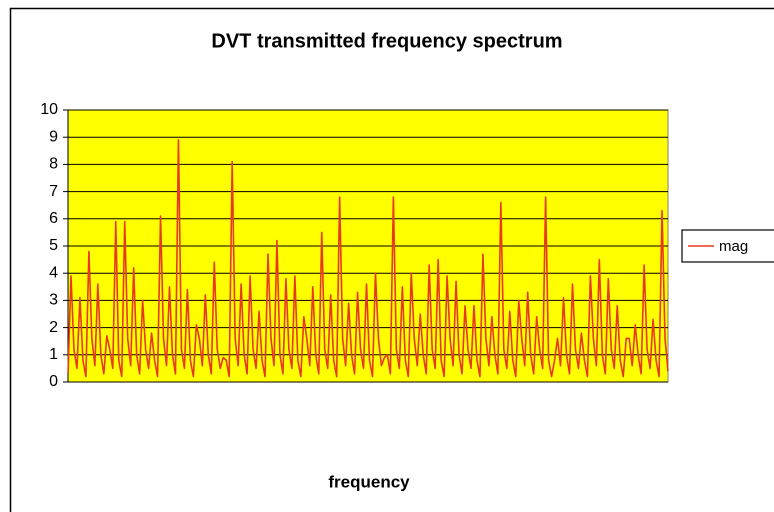 This screenshot has height=512, width=774. What do you see at coordinates (53, 164) in the screenshot?
I see `y-tick-label: 8` at bounding box center [53, 164].